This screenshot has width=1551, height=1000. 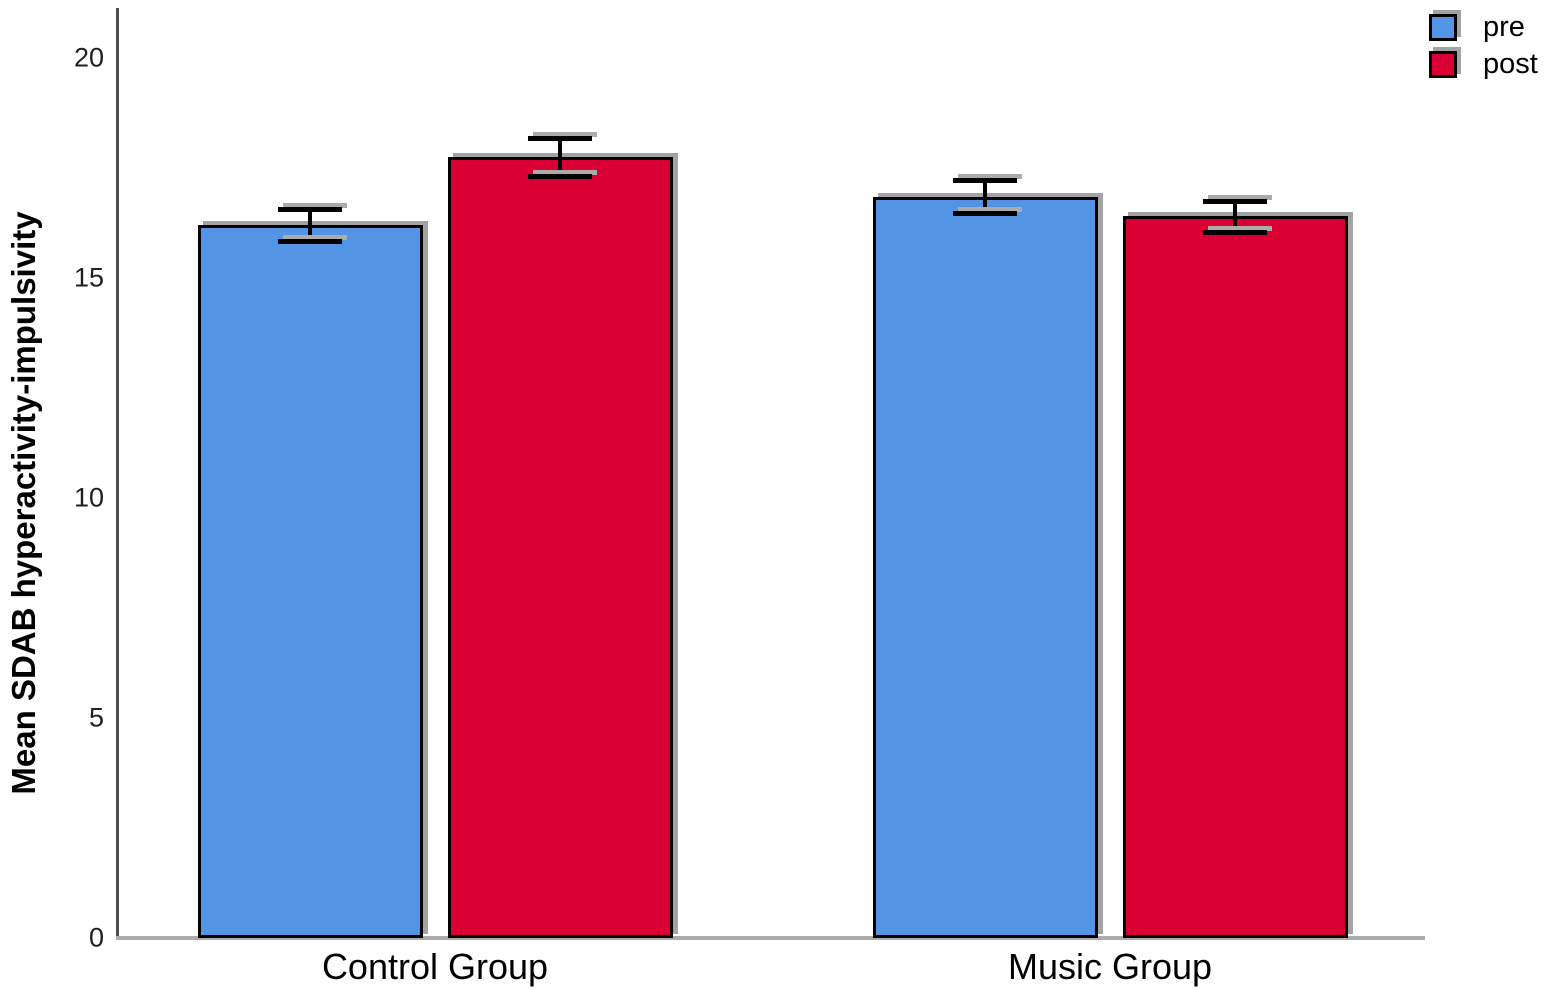 I want to click on x-category-label-music-group: Music Group, so click(x=1110, y=966).